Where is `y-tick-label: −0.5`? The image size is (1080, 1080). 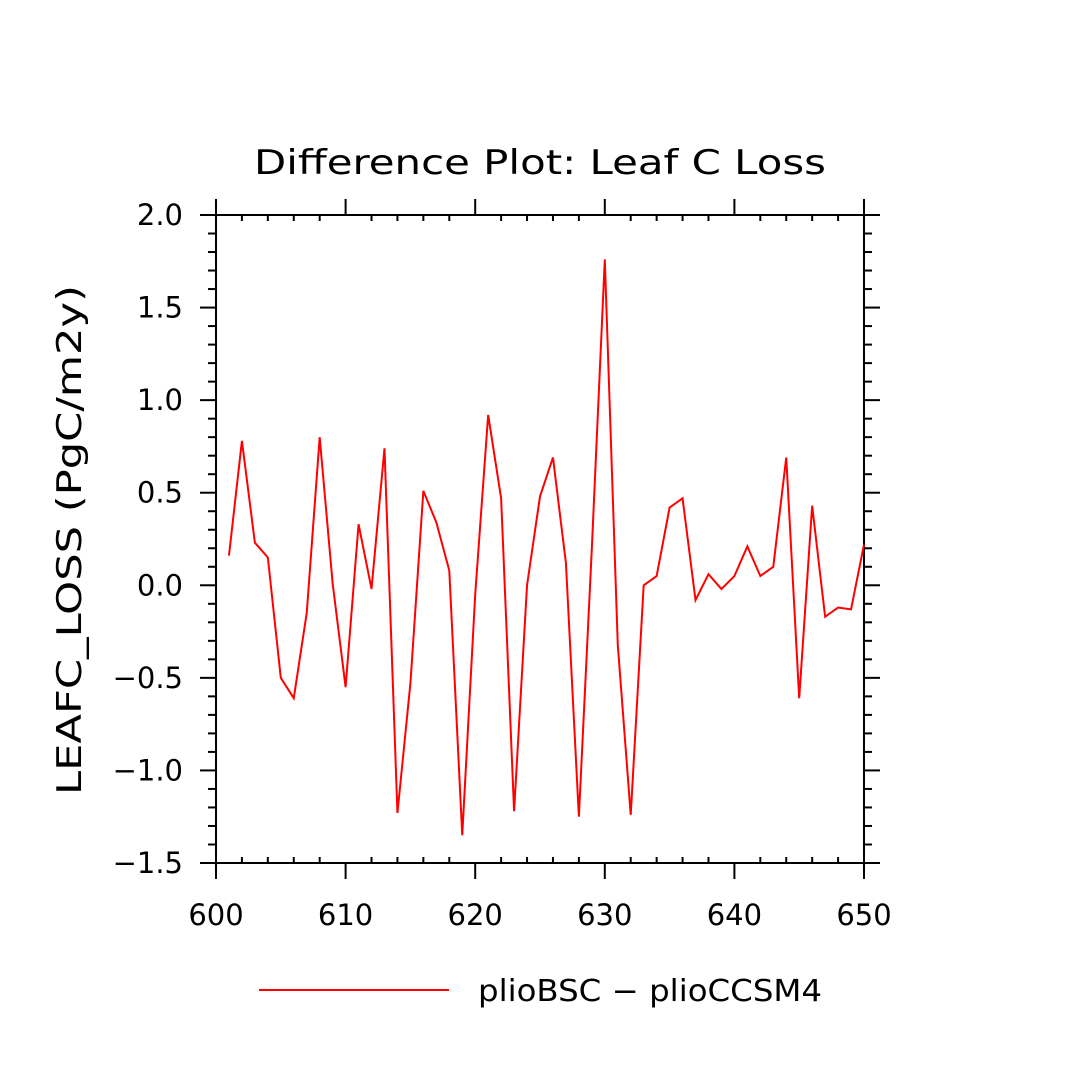
y-tick-label: −0.5 is located at coordinates (148, 678).